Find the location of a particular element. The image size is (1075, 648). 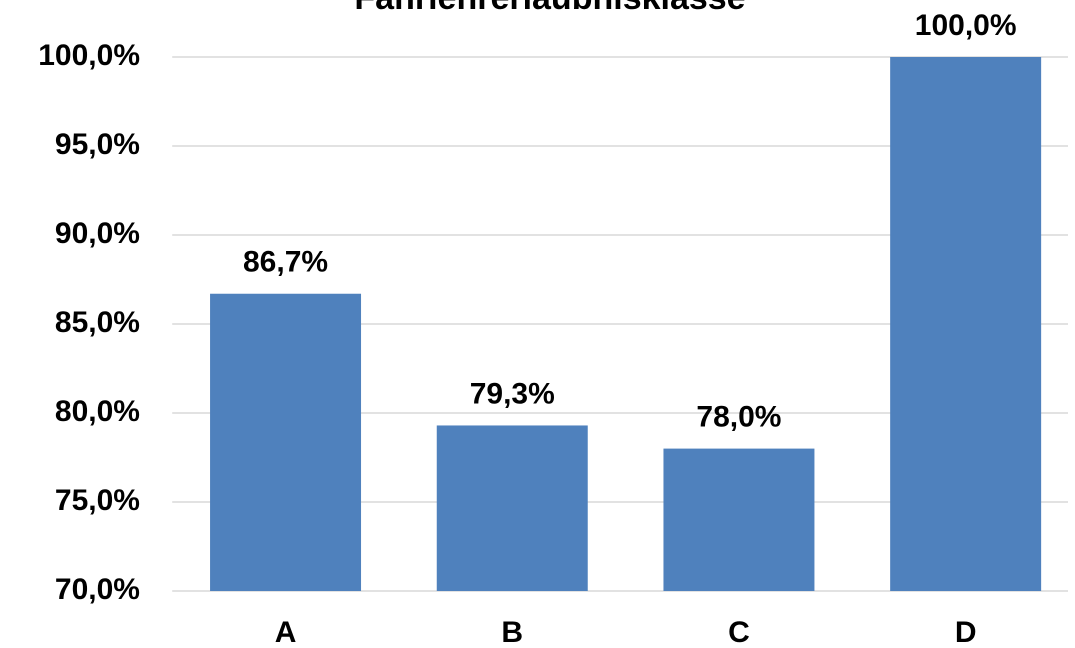

data-label: 86,7% is located at coordinates (285, 262).